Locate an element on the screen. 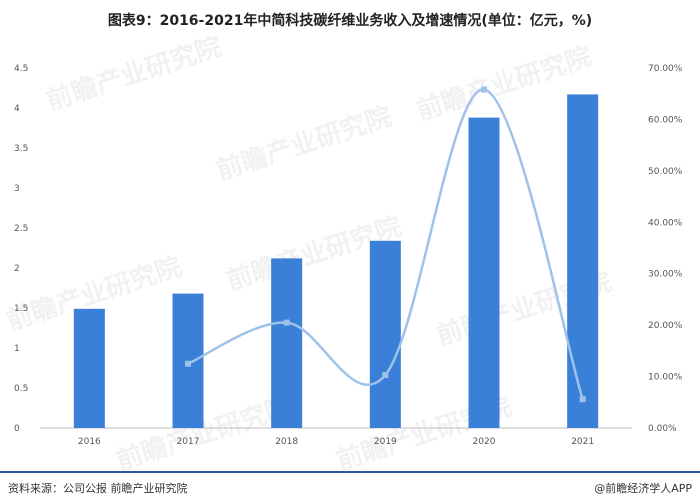  right-tick-label: 60.00% is located at coordinates (665, 120).